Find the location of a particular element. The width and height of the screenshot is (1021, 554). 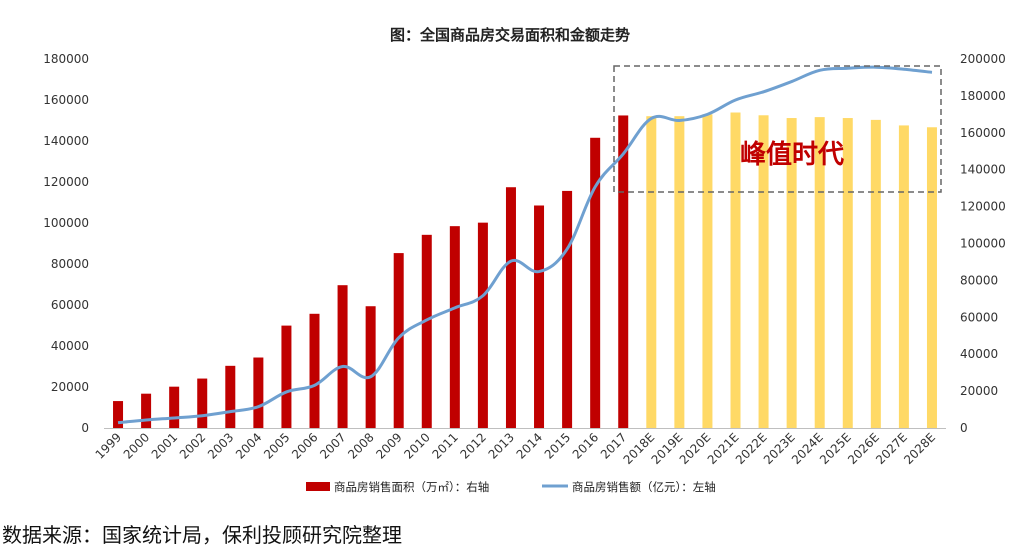

x-tick-label: 2000 is located at coordinates (136, 445).